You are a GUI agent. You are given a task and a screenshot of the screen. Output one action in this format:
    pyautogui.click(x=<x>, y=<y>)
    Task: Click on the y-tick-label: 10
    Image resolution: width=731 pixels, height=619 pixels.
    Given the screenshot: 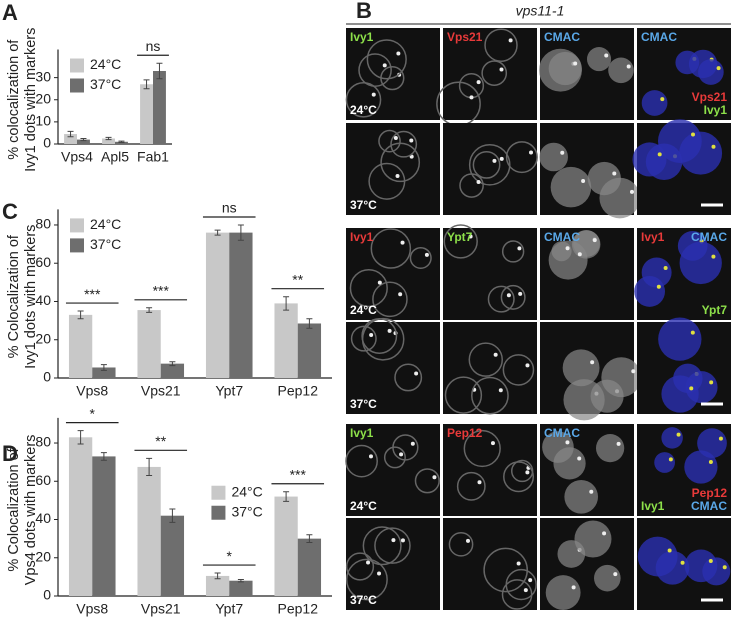 What is the action you would take?
    pyautogui.click(x=43, y=121)
    